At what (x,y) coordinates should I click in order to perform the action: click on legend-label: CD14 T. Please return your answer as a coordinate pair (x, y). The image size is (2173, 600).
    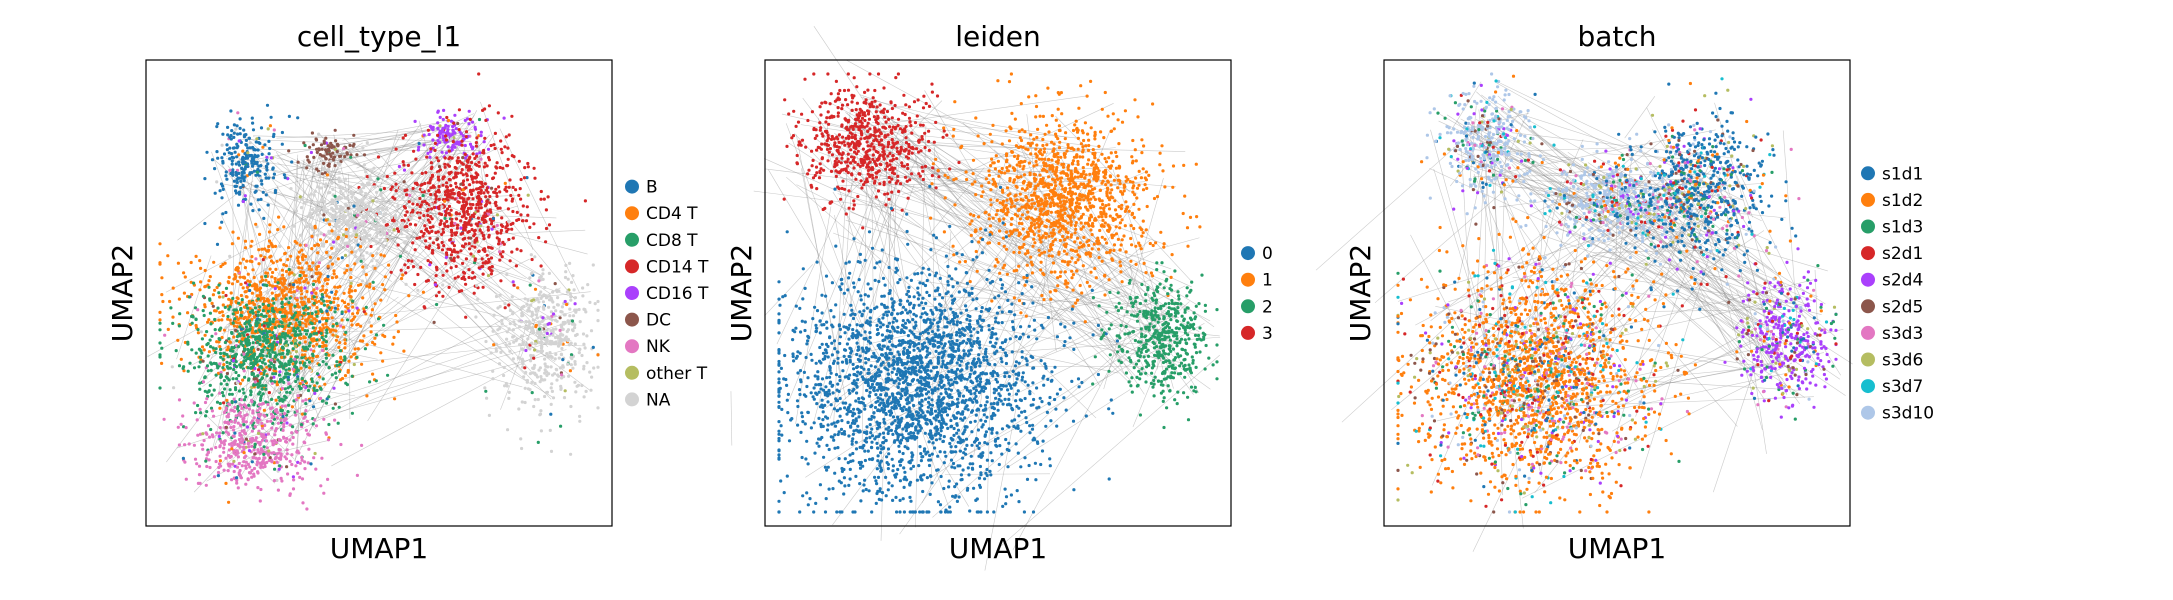
    Looking at the image, I should click on (677, 267).